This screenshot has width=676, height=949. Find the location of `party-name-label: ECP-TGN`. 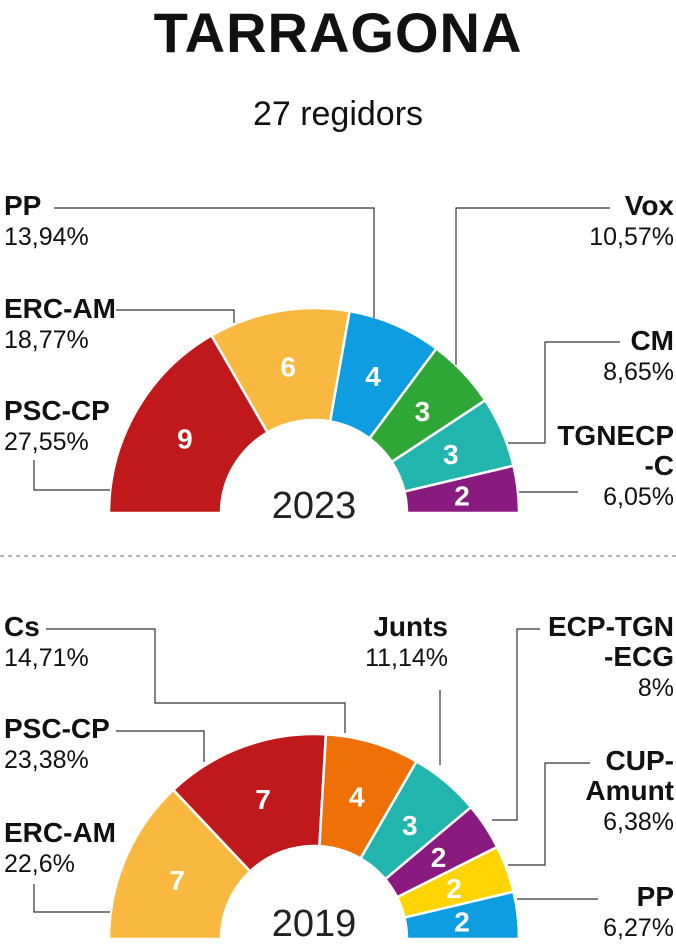

party-name-label: ECP-TGN is located at coordinates (611, 626).